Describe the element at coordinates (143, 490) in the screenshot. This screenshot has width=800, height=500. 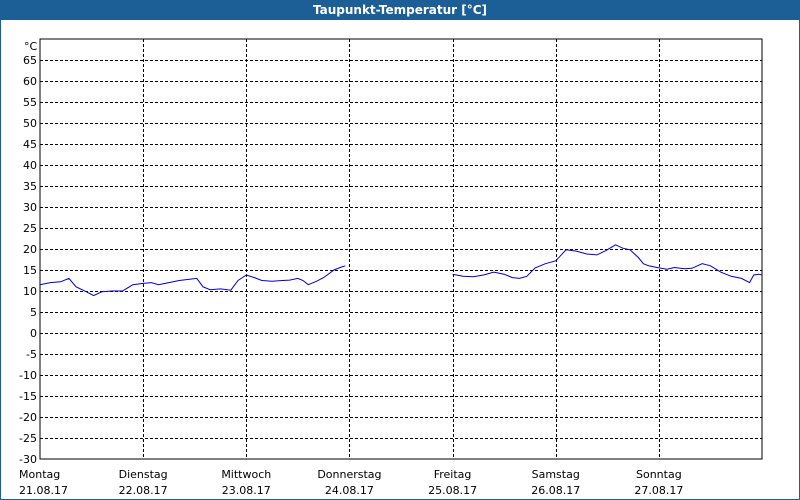
I see `x-tick-date-label: 22.08.17` at that location.